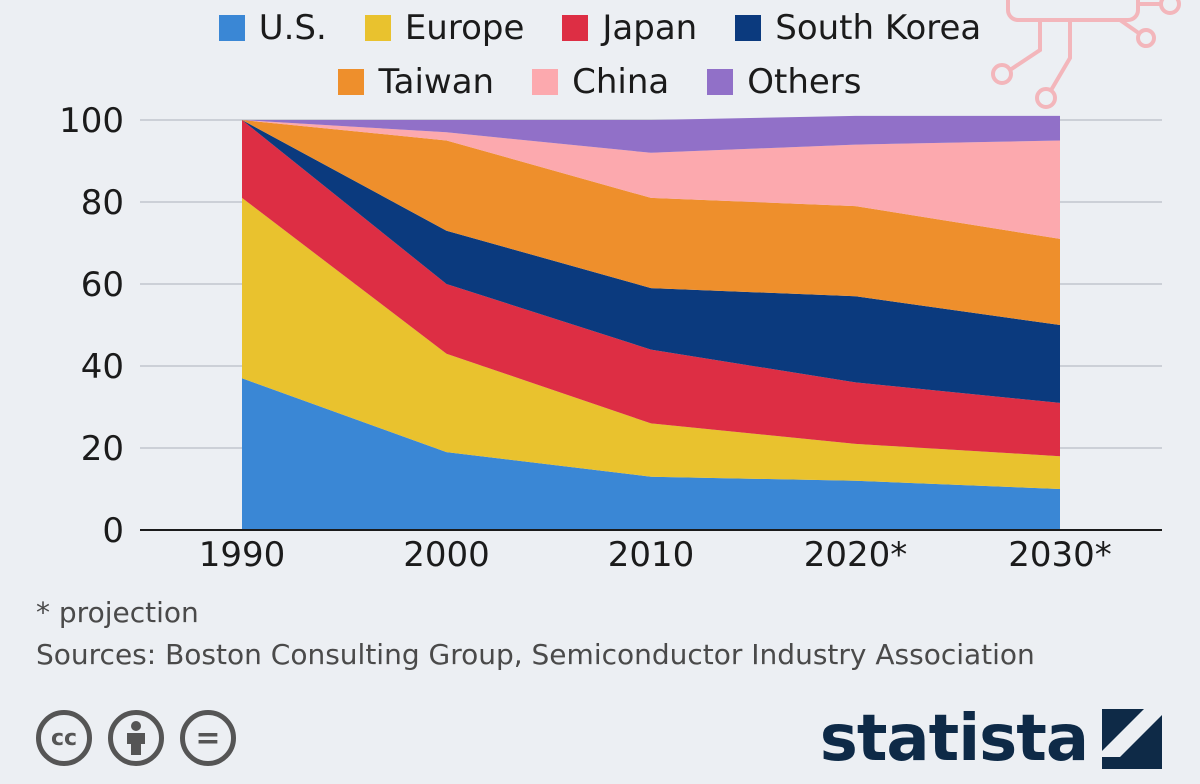 The height and width of the screenshot is (784, 1200). I want to click on nd-icon: =, so click(208, 738).